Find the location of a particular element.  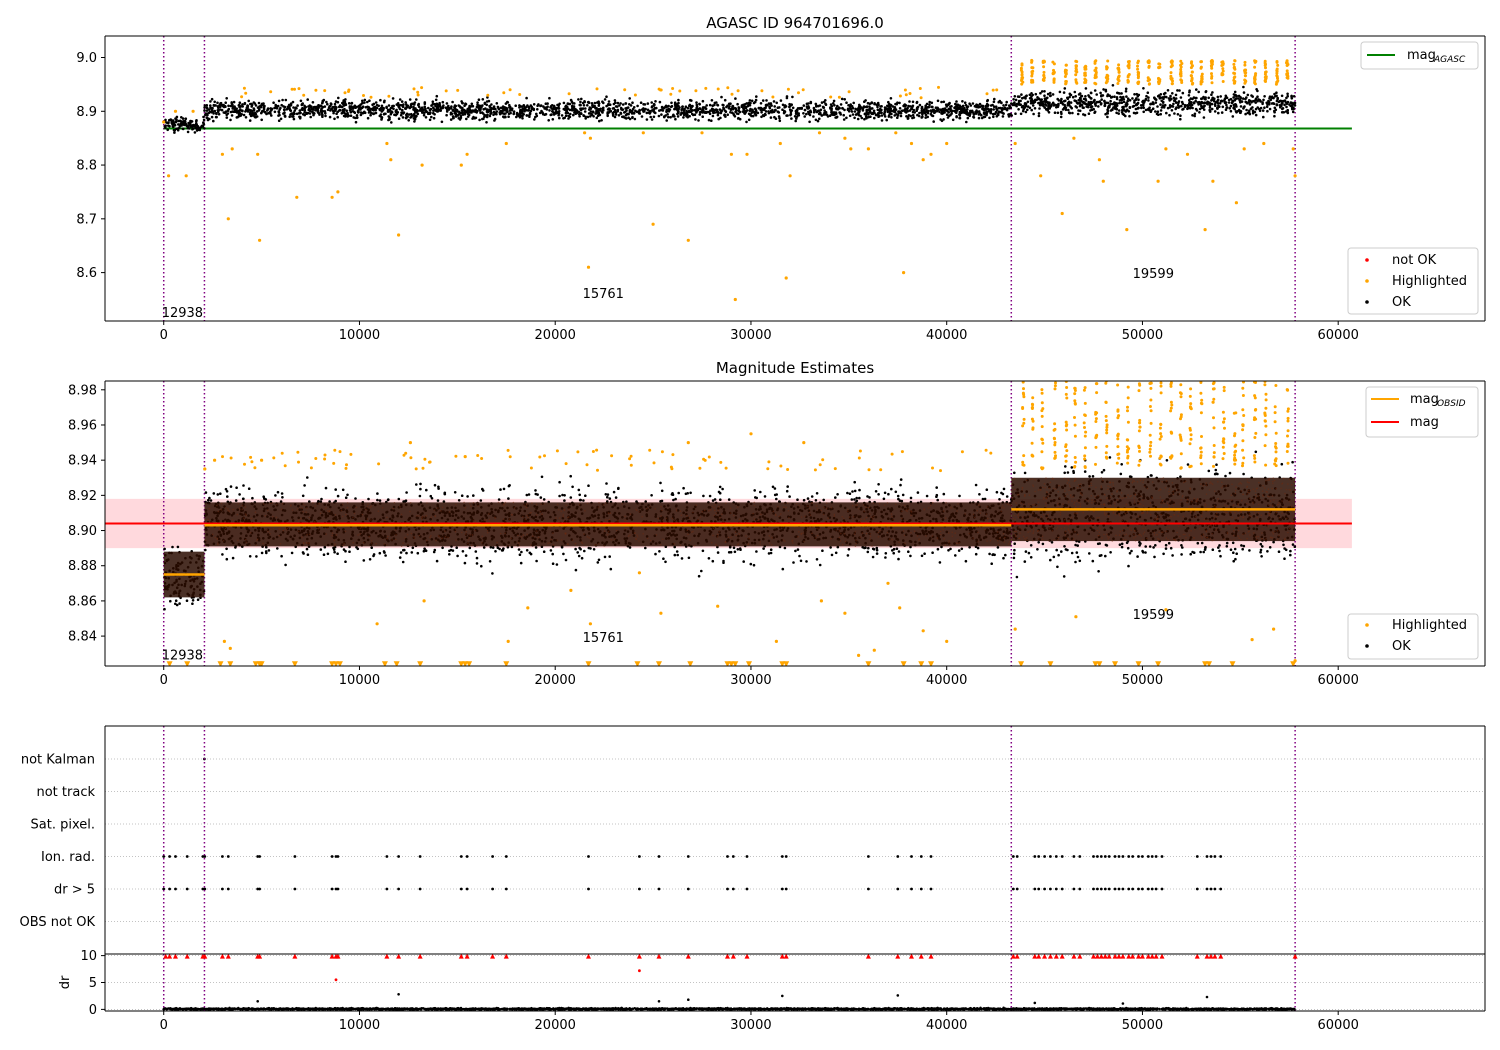

legend-label-subscript: AGASC is located at coordinates (1449, 60).